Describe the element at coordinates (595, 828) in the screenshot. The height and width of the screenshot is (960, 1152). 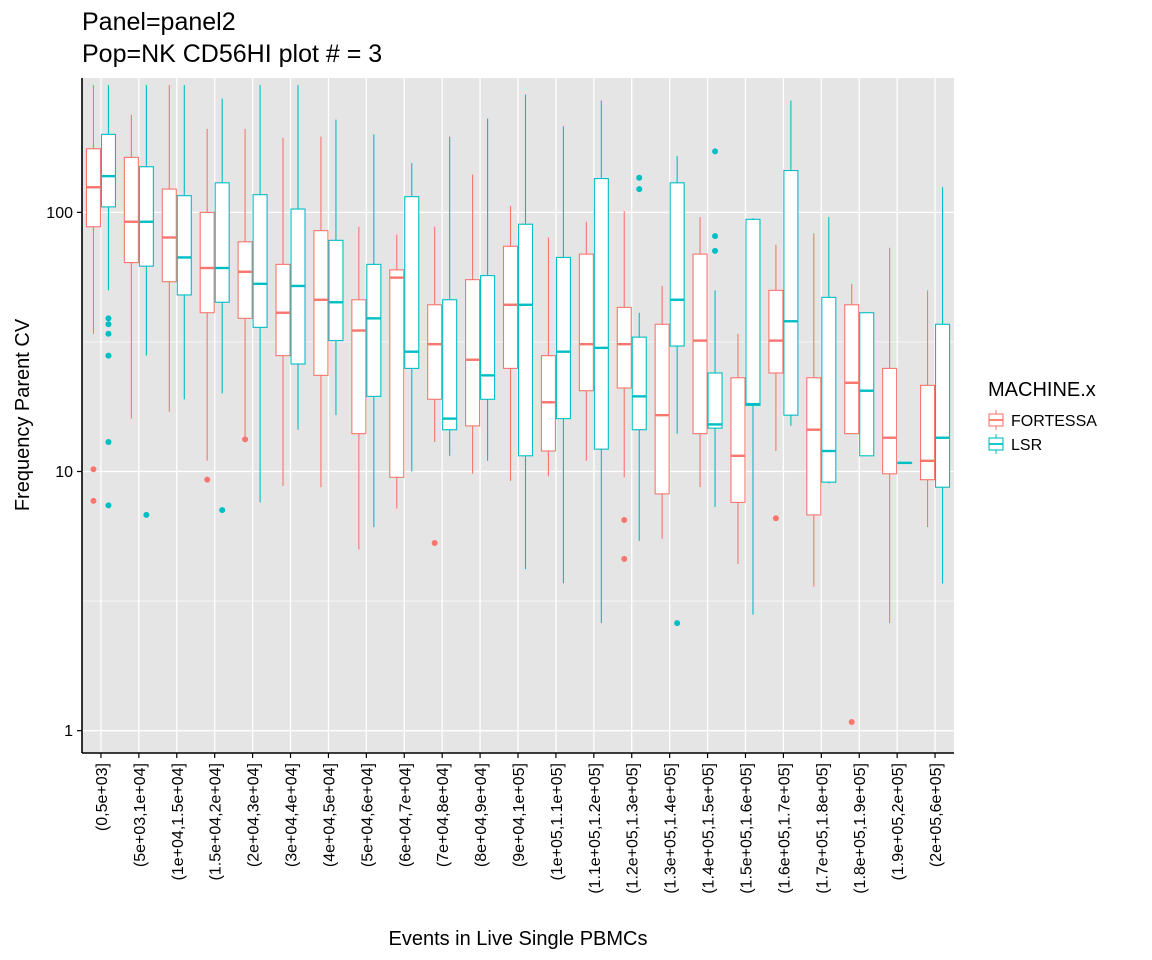
I see `x-tick-label: (1.1e+05,1.2e+05]` at that location.